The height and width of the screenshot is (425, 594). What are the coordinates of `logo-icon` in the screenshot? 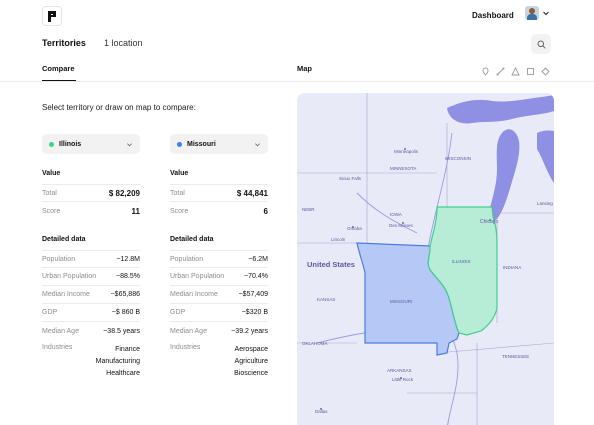 It's located at (52, 16).